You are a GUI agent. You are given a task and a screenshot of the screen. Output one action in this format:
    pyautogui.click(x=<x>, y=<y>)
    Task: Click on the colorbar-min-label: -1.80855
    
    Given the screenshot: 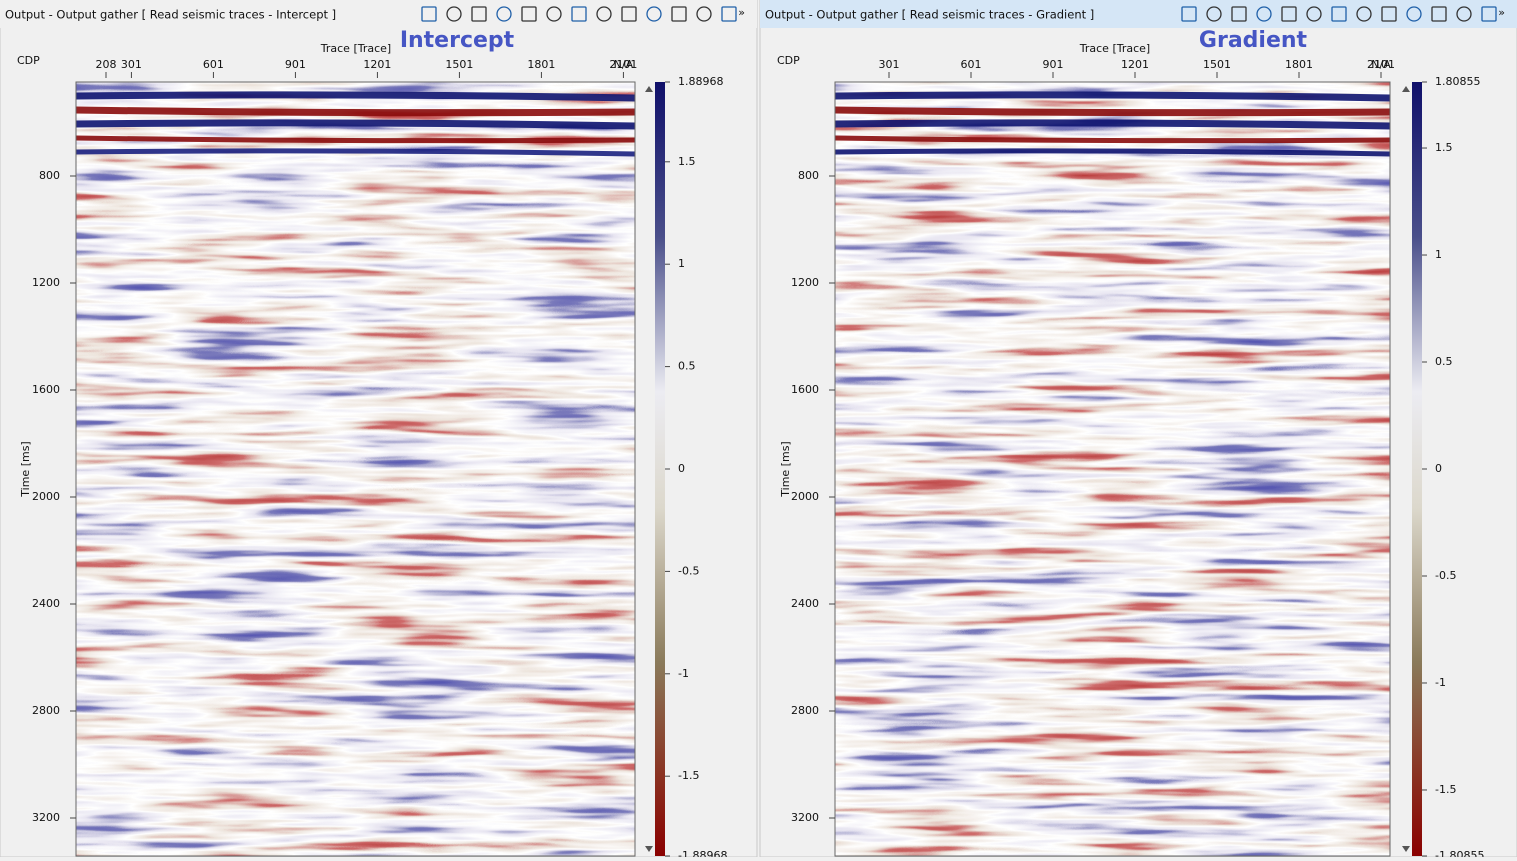 What is the action you would take?
    pyautogui.click(x=1459, y=853)
    